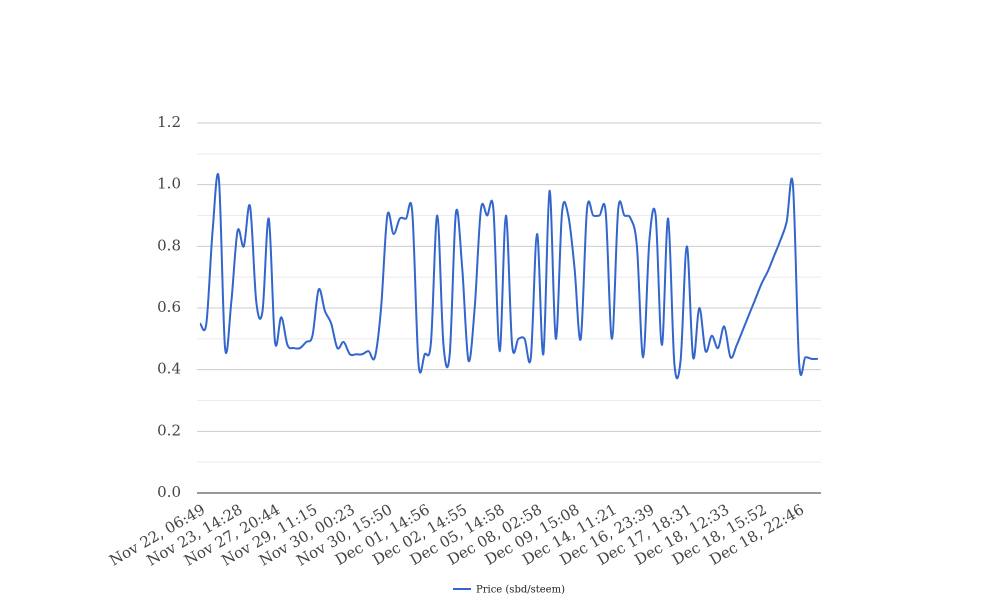 The image size is (1008, 616). Describe the element at coordinates (520, 590) in the screenshot. I see `legend-label: Price (sbd/steem)` at that location.